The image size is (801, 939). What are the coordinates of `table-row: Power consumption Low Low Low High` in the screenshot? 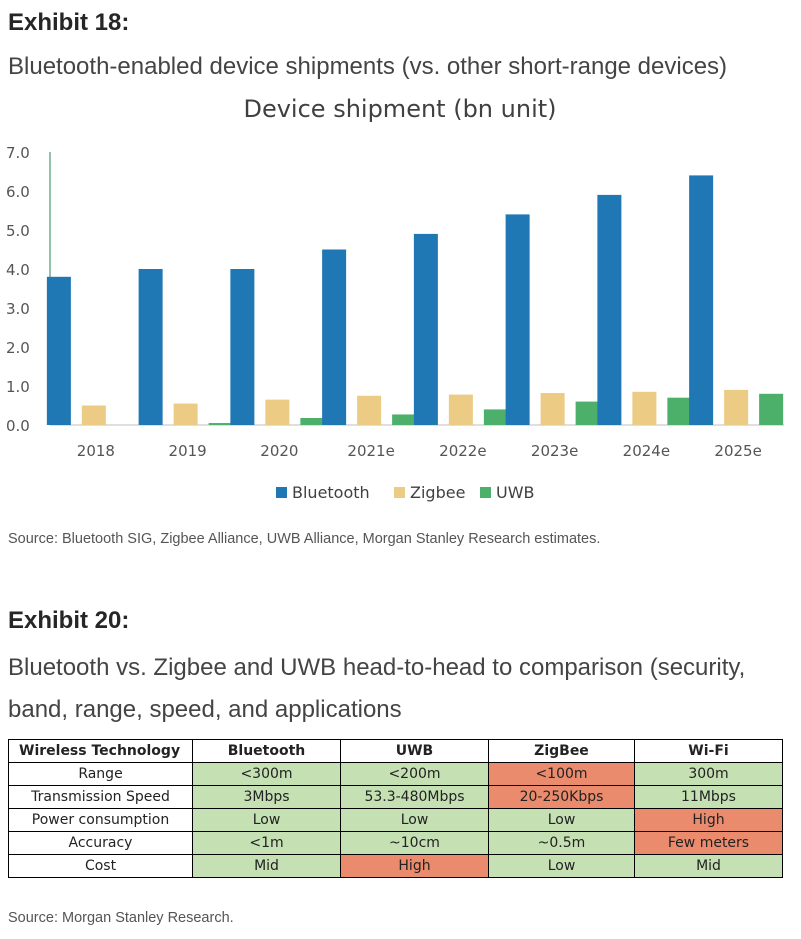 It's located at (395, 820).